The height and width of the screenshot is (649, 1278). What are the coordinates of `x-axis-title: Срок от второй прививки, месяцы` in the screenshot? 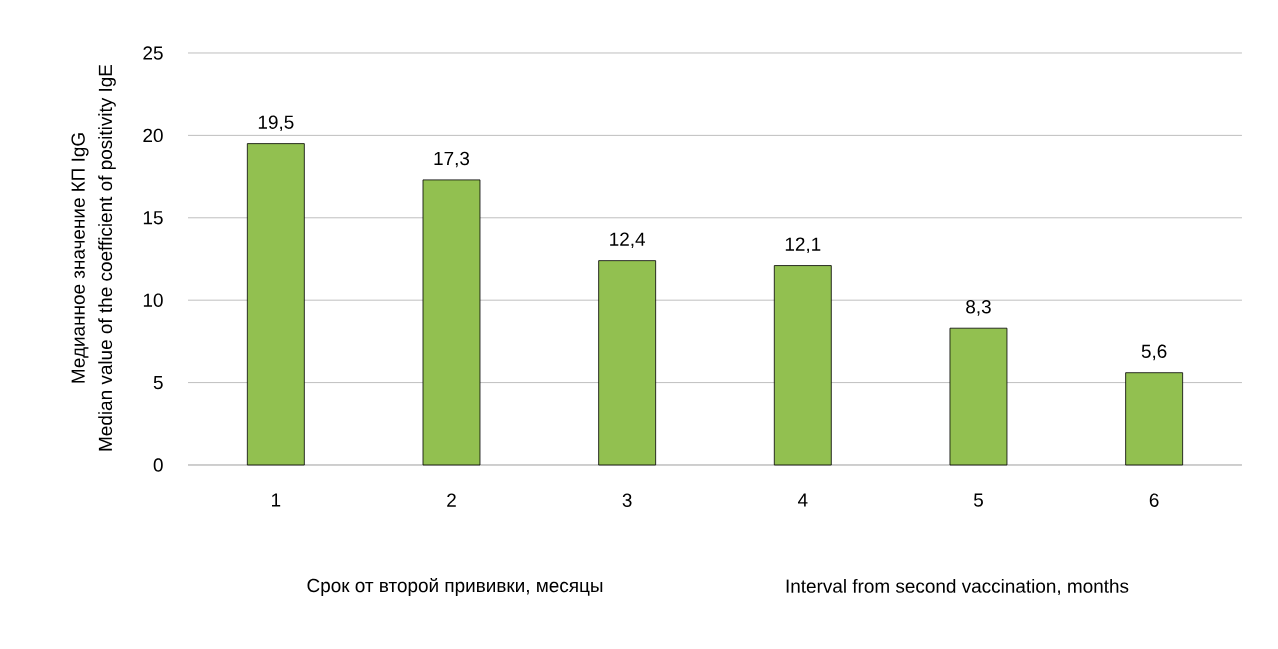 It's located at (455, 587).